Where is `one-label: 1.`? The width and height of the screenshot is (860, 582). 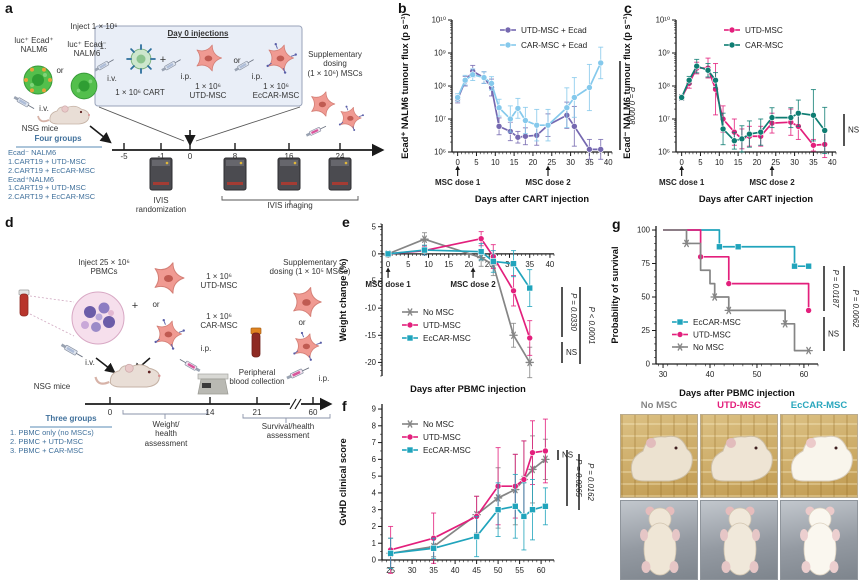 one-label: 1. is located at coordinates (103, 46).